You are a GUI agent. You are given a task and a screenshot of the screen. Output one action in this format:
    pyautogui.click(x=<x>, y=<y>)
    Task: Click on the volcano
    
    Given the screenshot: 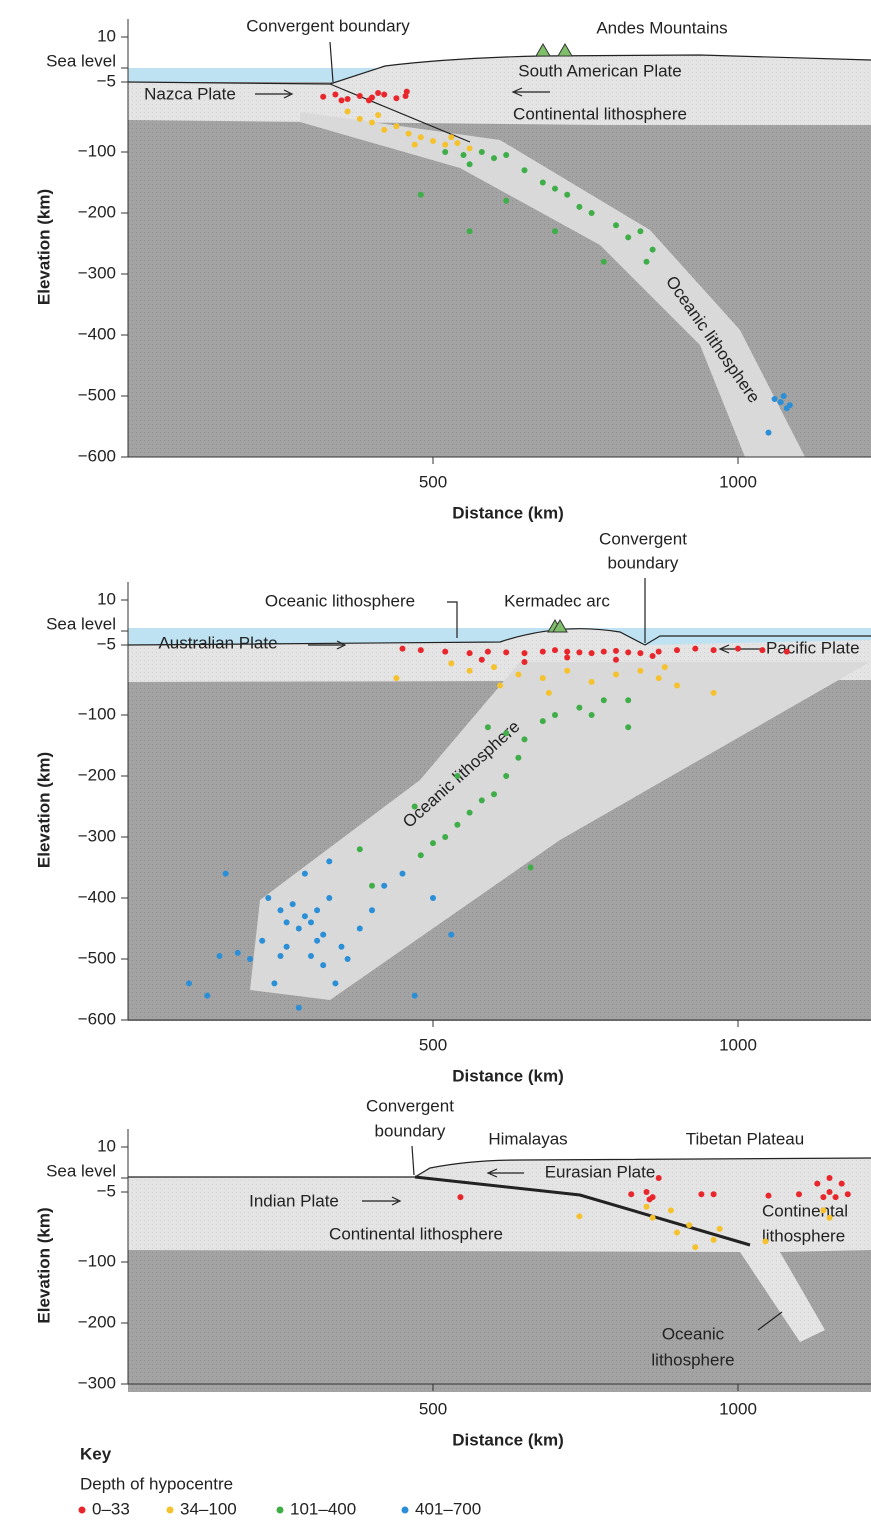 What is the action you would take?
    pyautogui.click(x=560, y=626)
    